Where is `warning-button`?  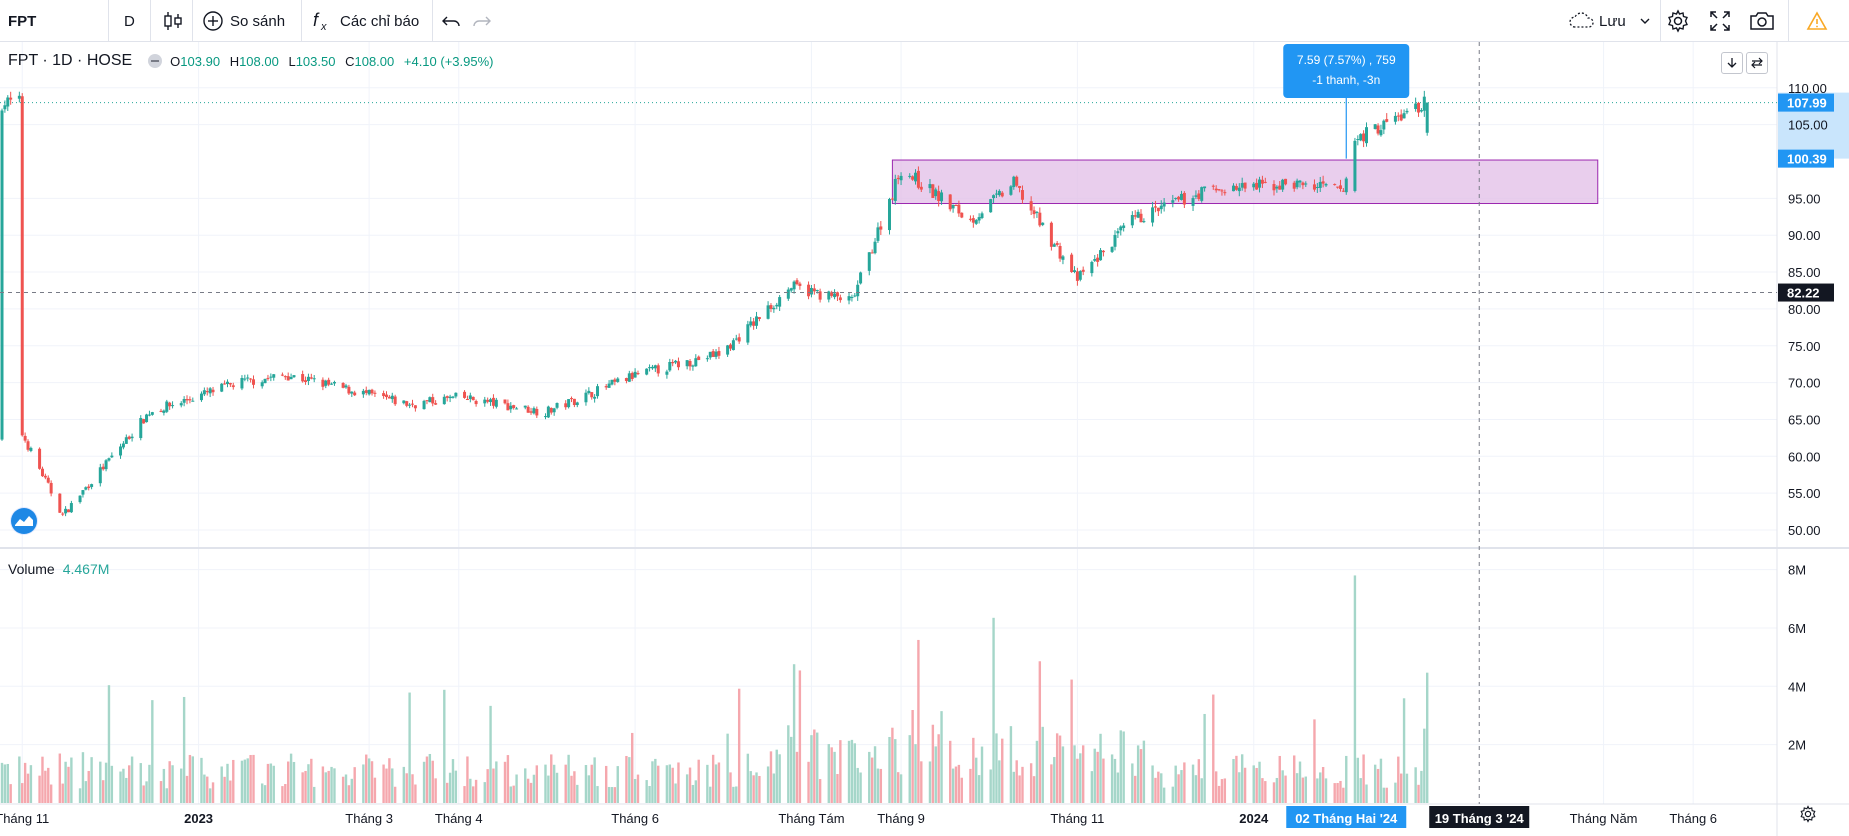
warning-button is located at coordinates (1817, 21).